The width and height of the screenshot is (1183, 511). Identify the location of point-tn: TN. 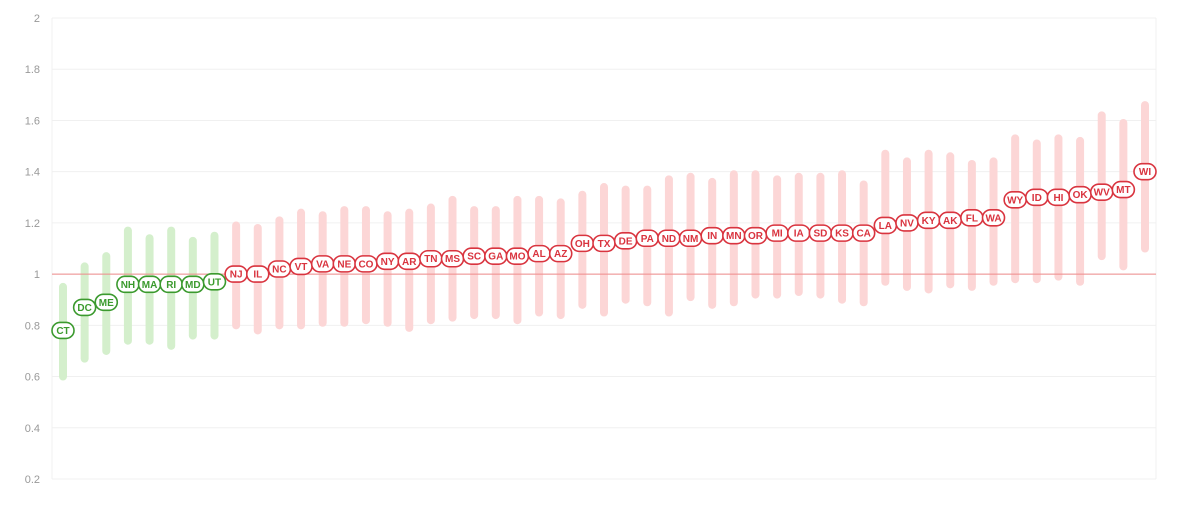
(431, 258).